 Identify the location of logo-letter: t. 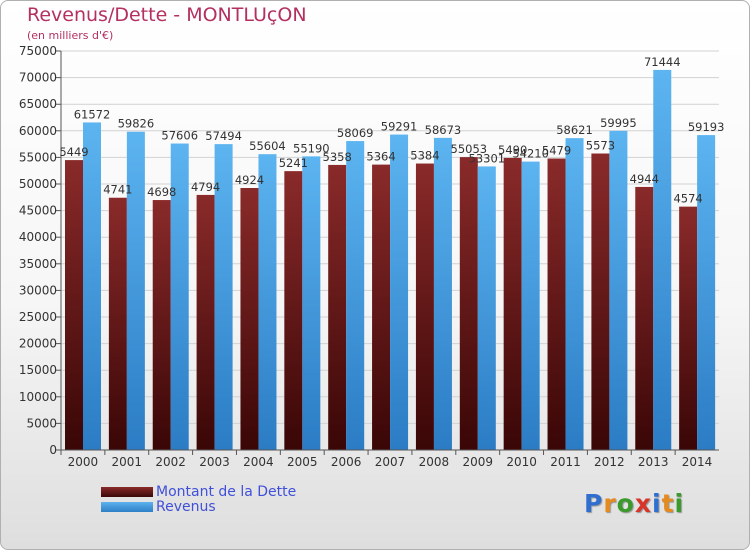
(668, 503).